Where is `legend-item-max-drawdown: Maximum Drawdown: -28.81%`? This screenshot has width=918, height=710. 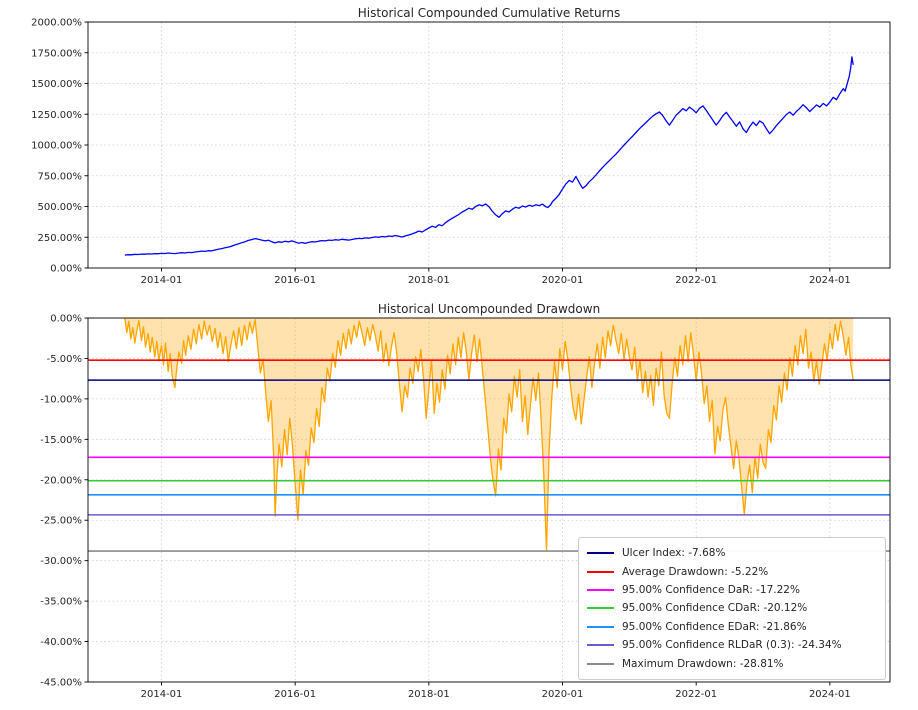
legend-item-max-drawdown: Maximum Drawdown: -28.81% is located at coordinates (732, 663).